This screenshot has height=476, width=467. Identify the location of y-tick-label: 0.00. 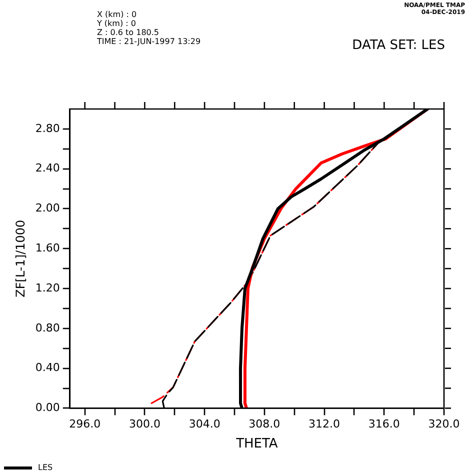
(47, 407).